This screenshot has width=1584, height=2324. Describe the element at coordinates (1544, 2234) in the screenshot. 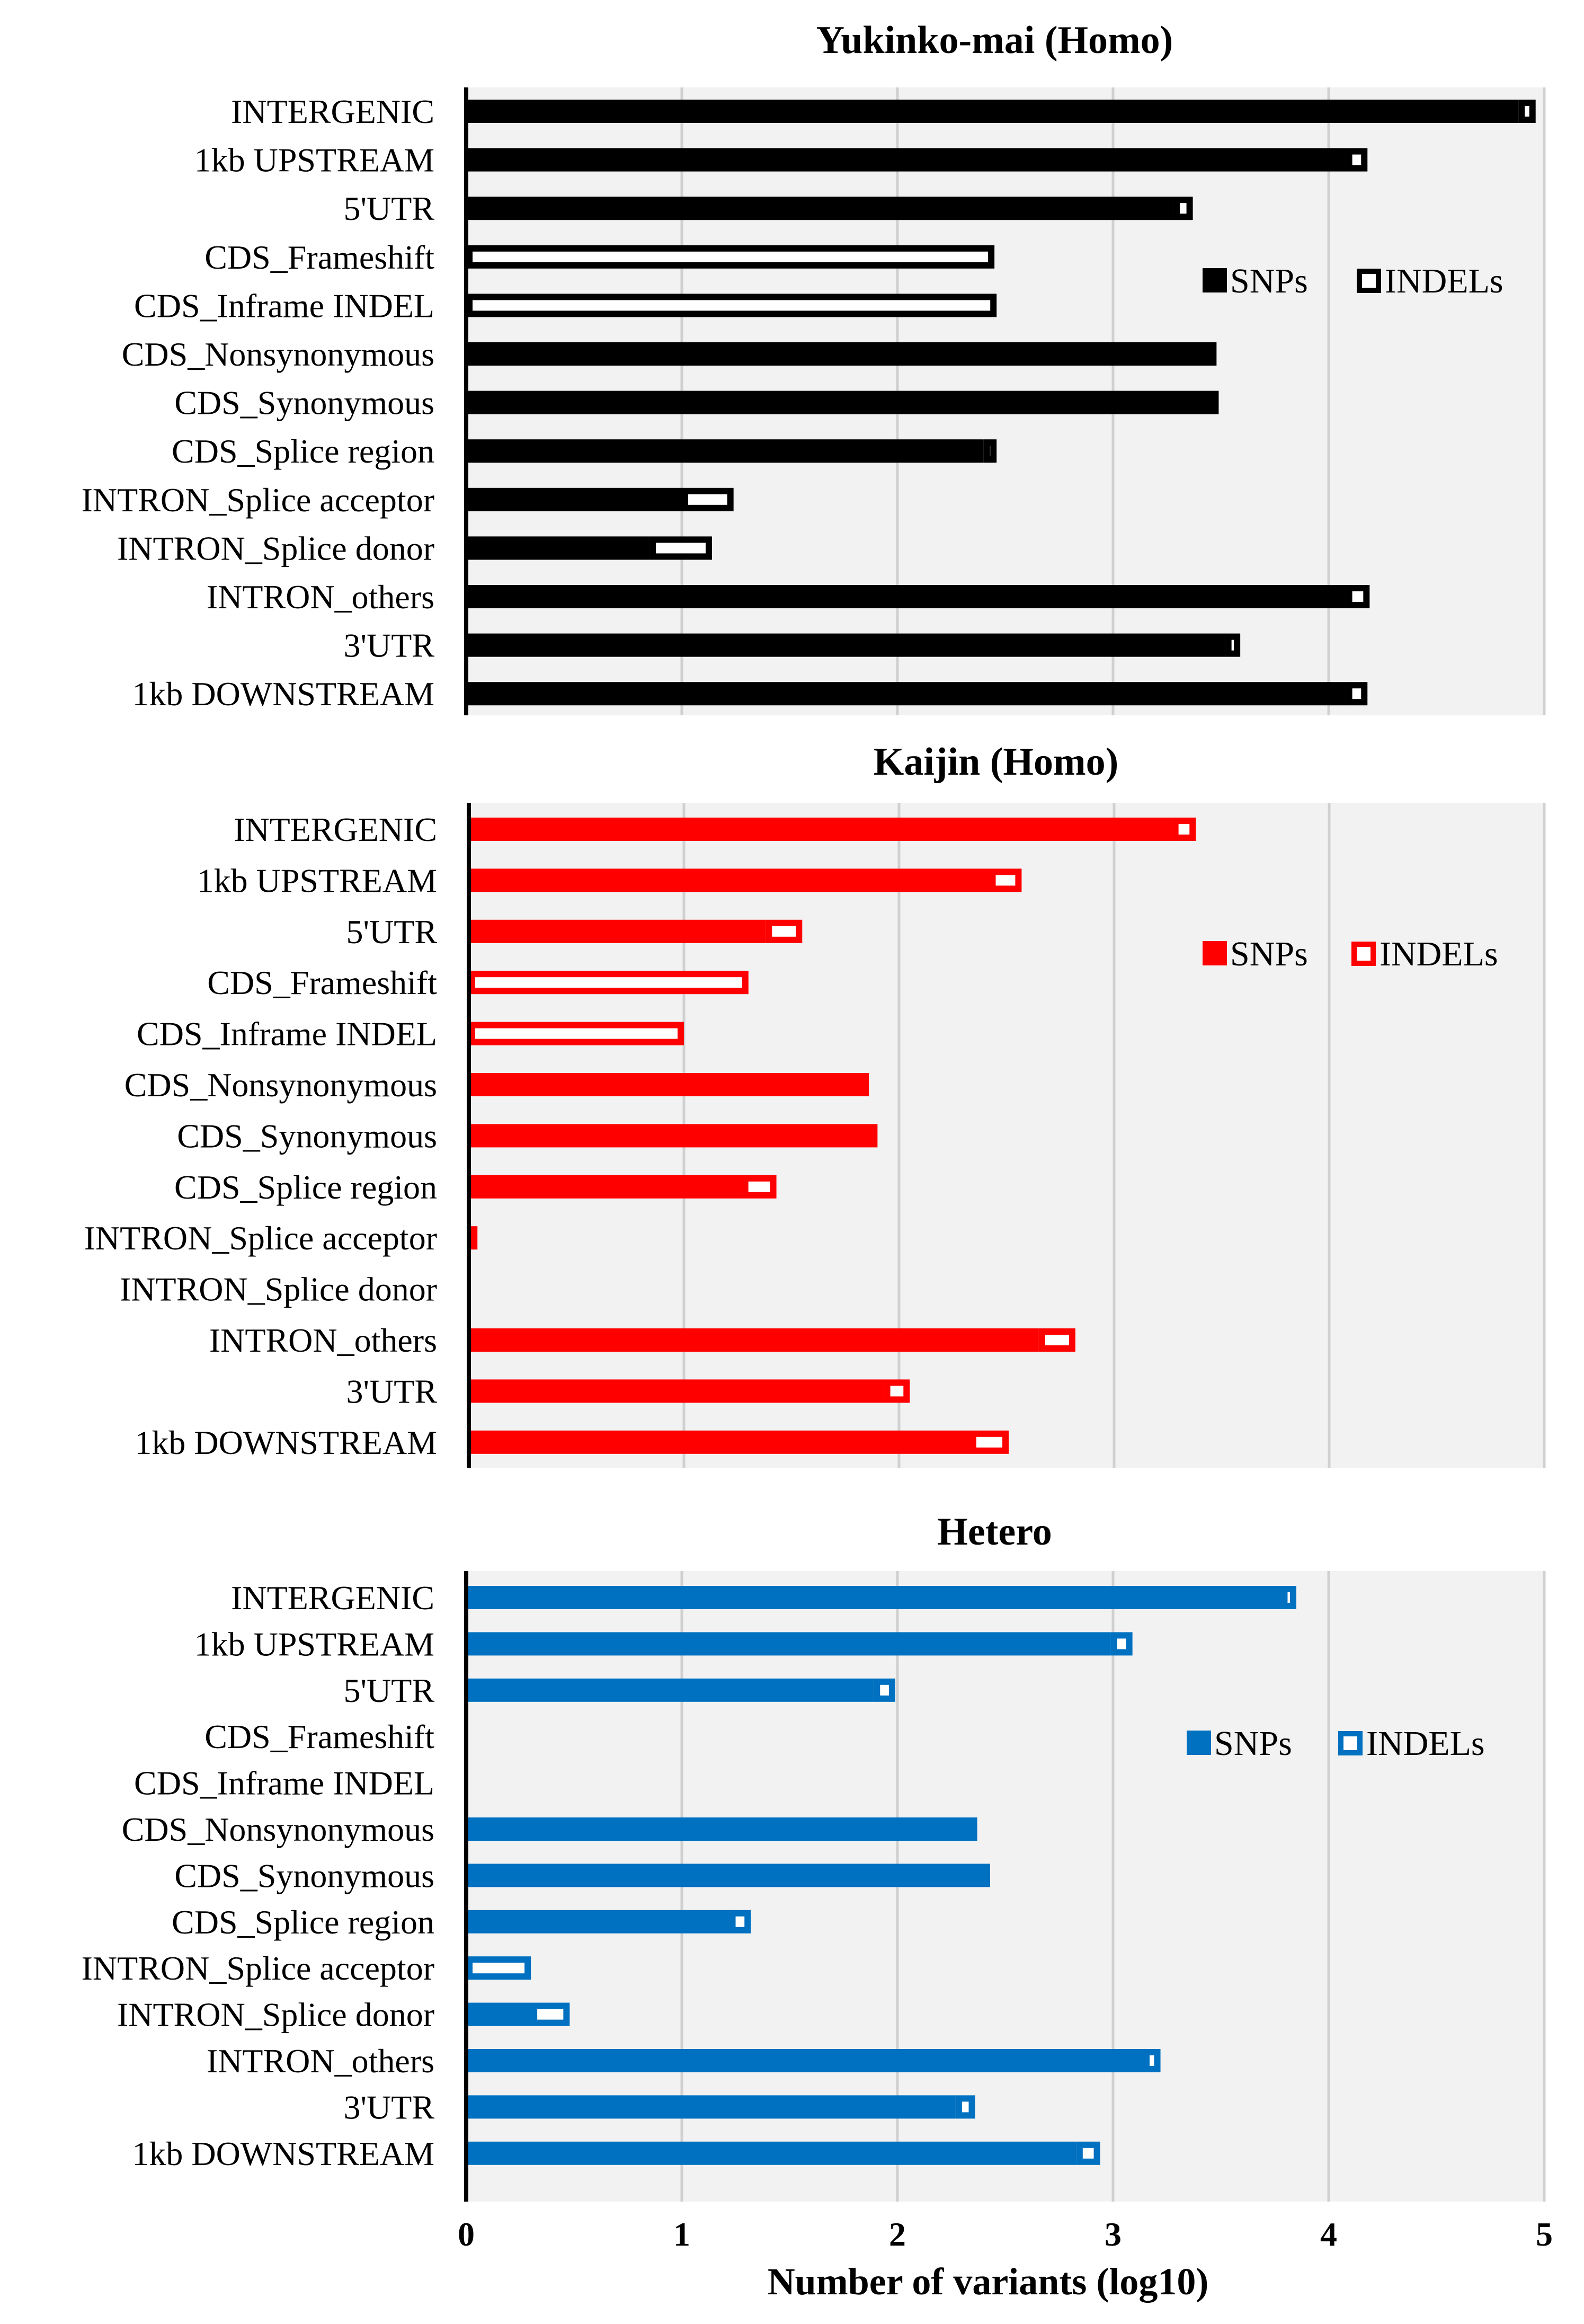

I see `x-tick-label: 5` at that location.